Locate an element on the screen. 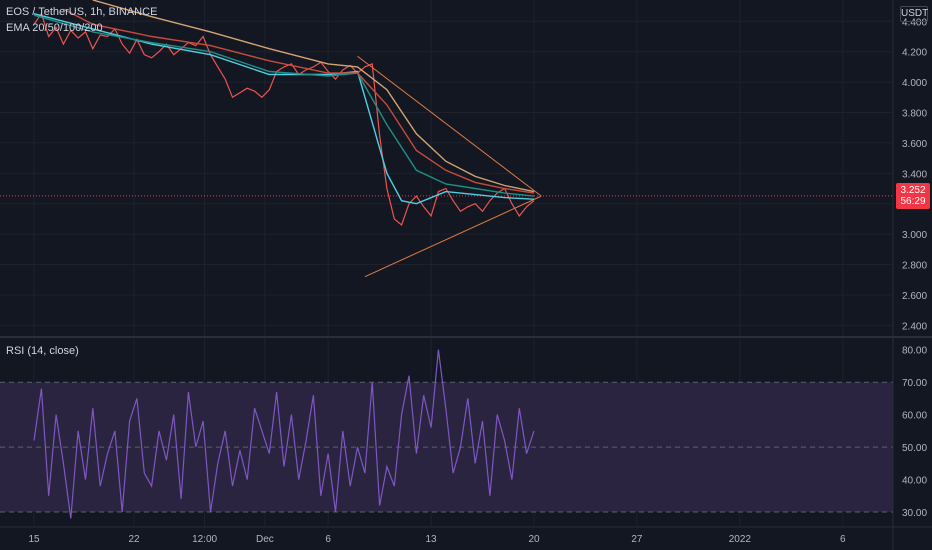 The image size is (932, 550). price-tick-label: 2.800 is located at coordinates (914, 266).